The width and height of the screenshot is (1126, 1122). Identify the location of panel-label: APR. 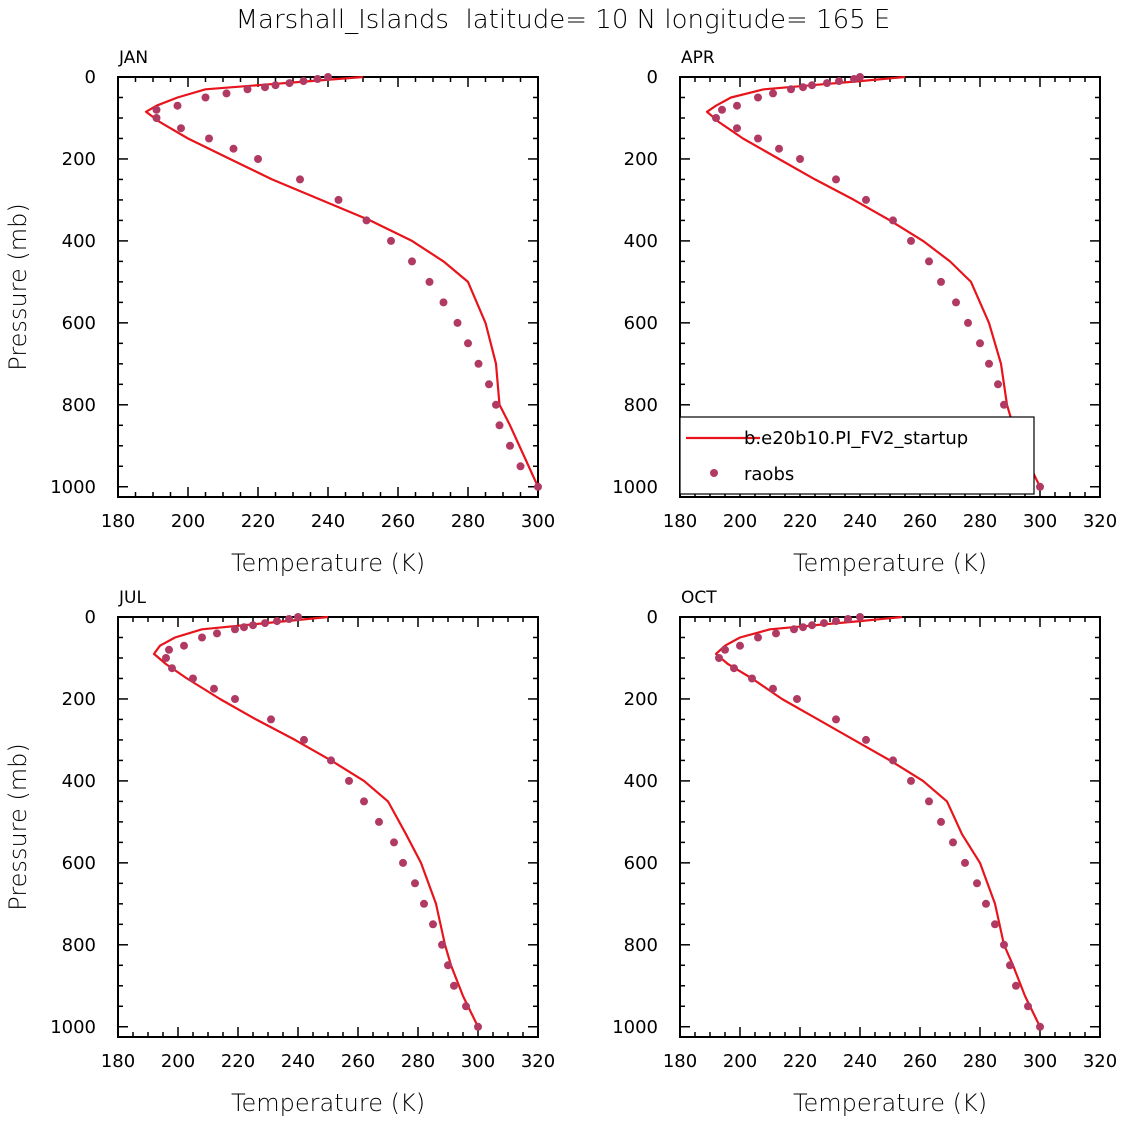
(698, 58).